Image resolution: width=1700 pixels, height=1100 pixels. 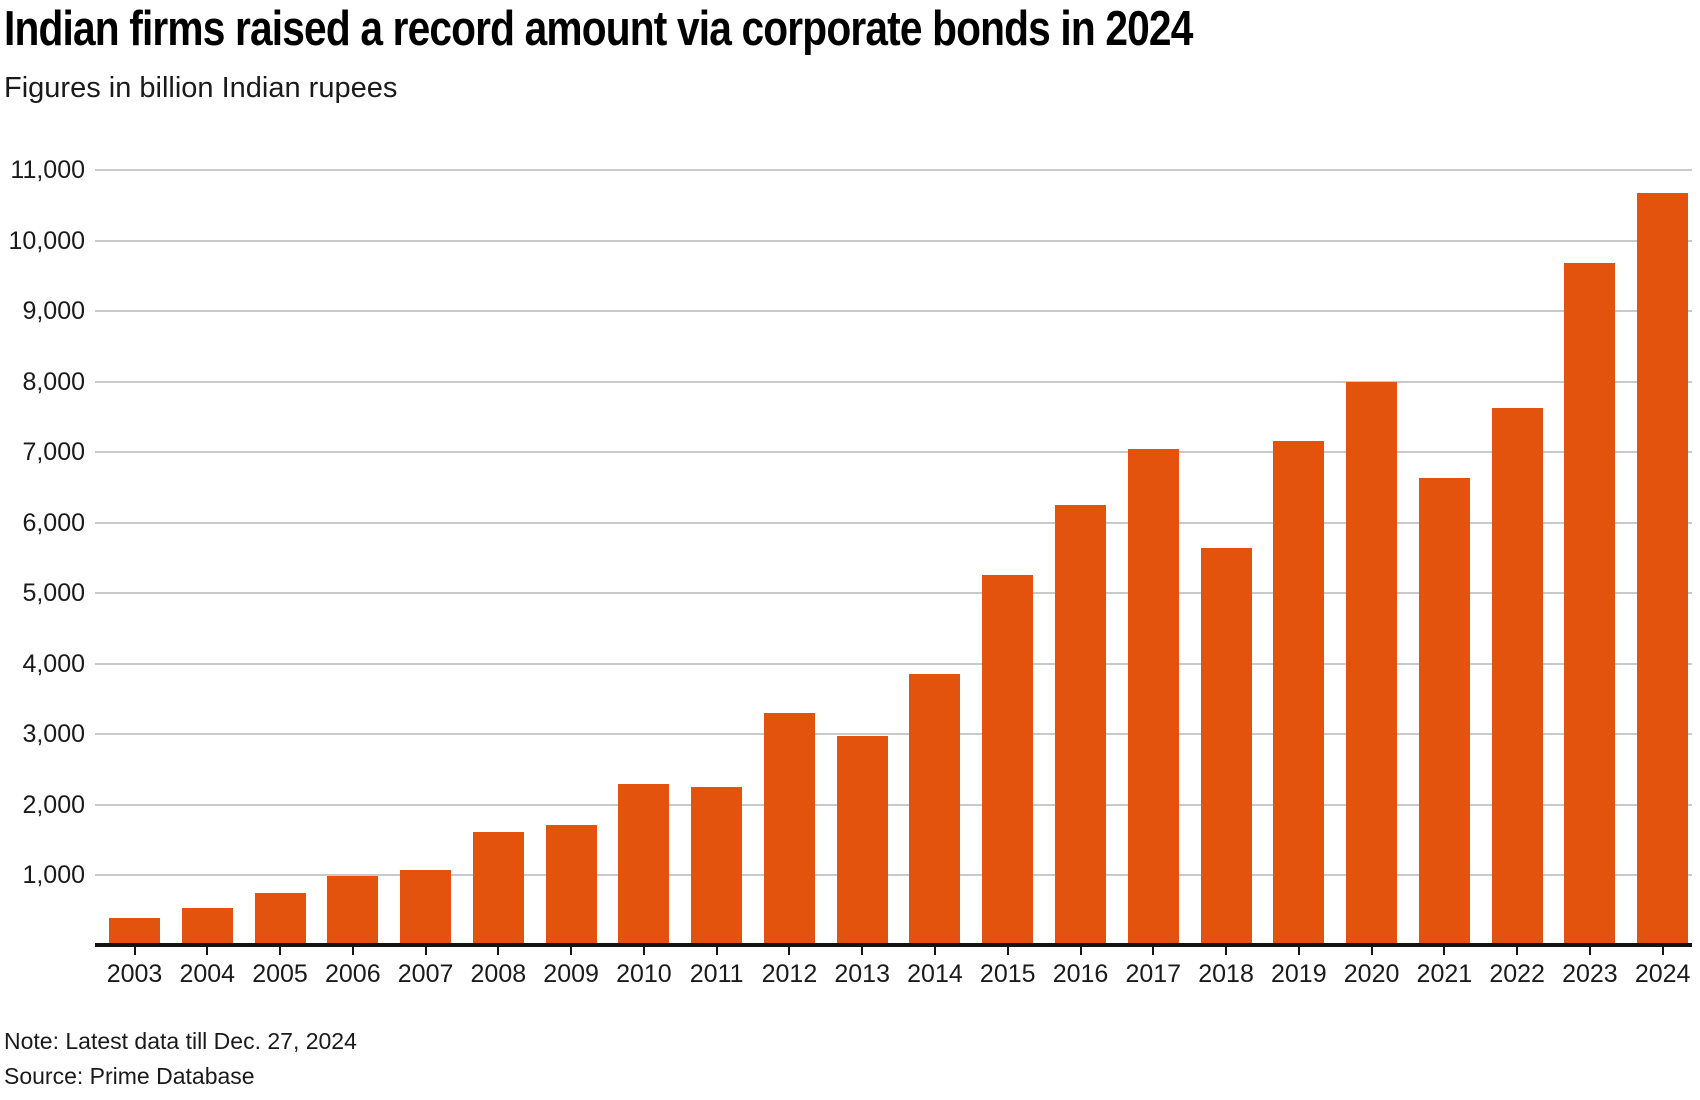 I want to click on x-axis-label-2011: 2011, so click(x=716, y=974).